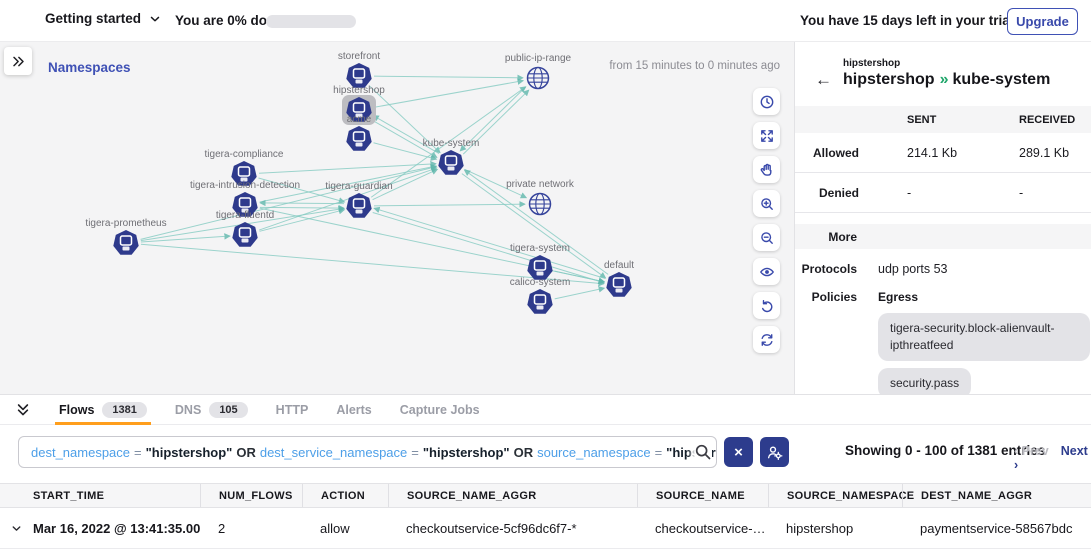  Describe the element at coordinates (185, 238) in the screenshot. I see `graph-edge-tigera-prometheus-tigera-fluentd` at that location.